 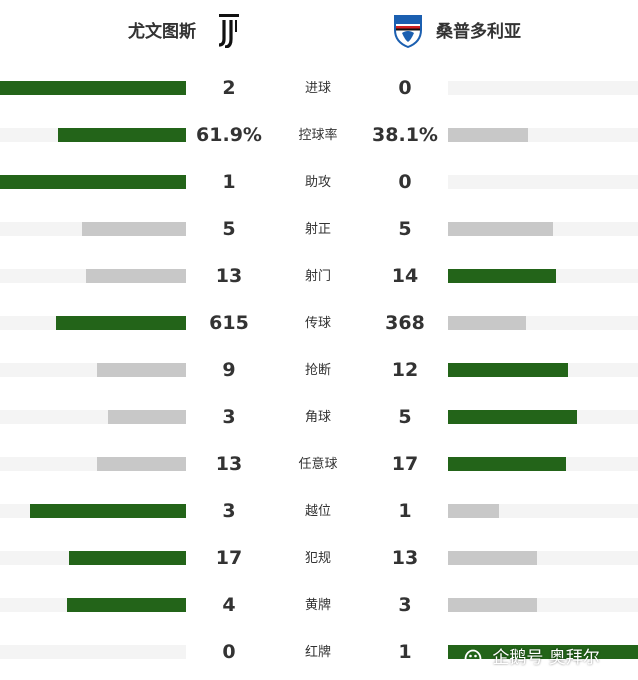 I want to click on stat-label: 角球, so click(x=317, y=417).